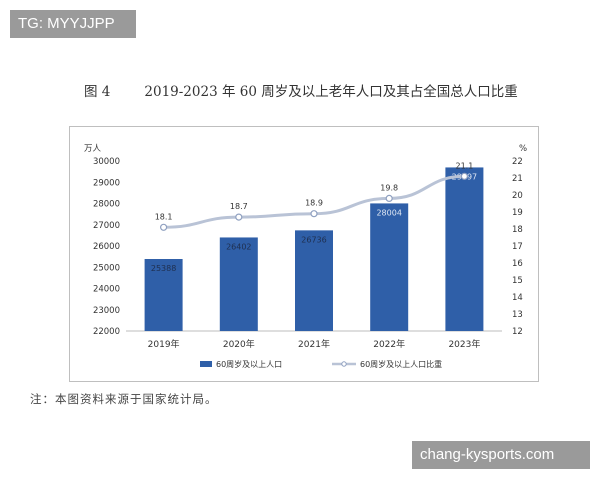  What do you see at coordinates (124, 399) in the screenshot?
I see `source-note: 注：本图资料来源于国家统计局。` at bounding box center [124, 399].